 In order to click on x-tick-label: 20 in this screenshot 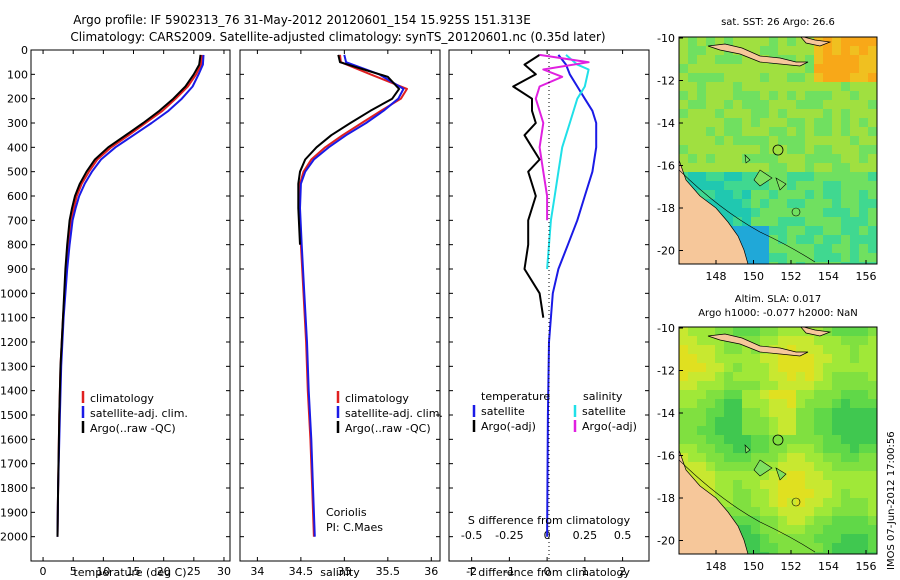, I will do `click(164, 571)`.